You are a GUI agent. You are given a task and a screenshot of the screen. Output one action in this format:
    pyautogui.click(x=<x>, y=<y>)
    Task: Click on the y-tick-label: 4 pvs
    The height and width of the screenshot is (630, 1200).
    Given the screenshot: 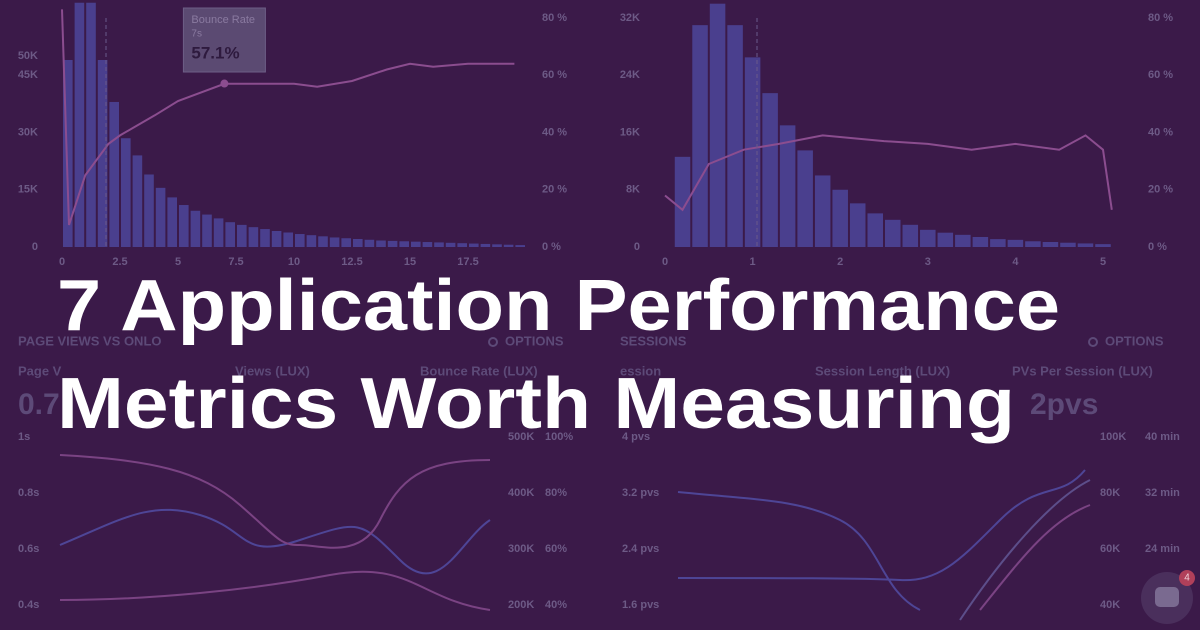 What is the action you would take?
    pyautogui.click(x=636, y=437)
    